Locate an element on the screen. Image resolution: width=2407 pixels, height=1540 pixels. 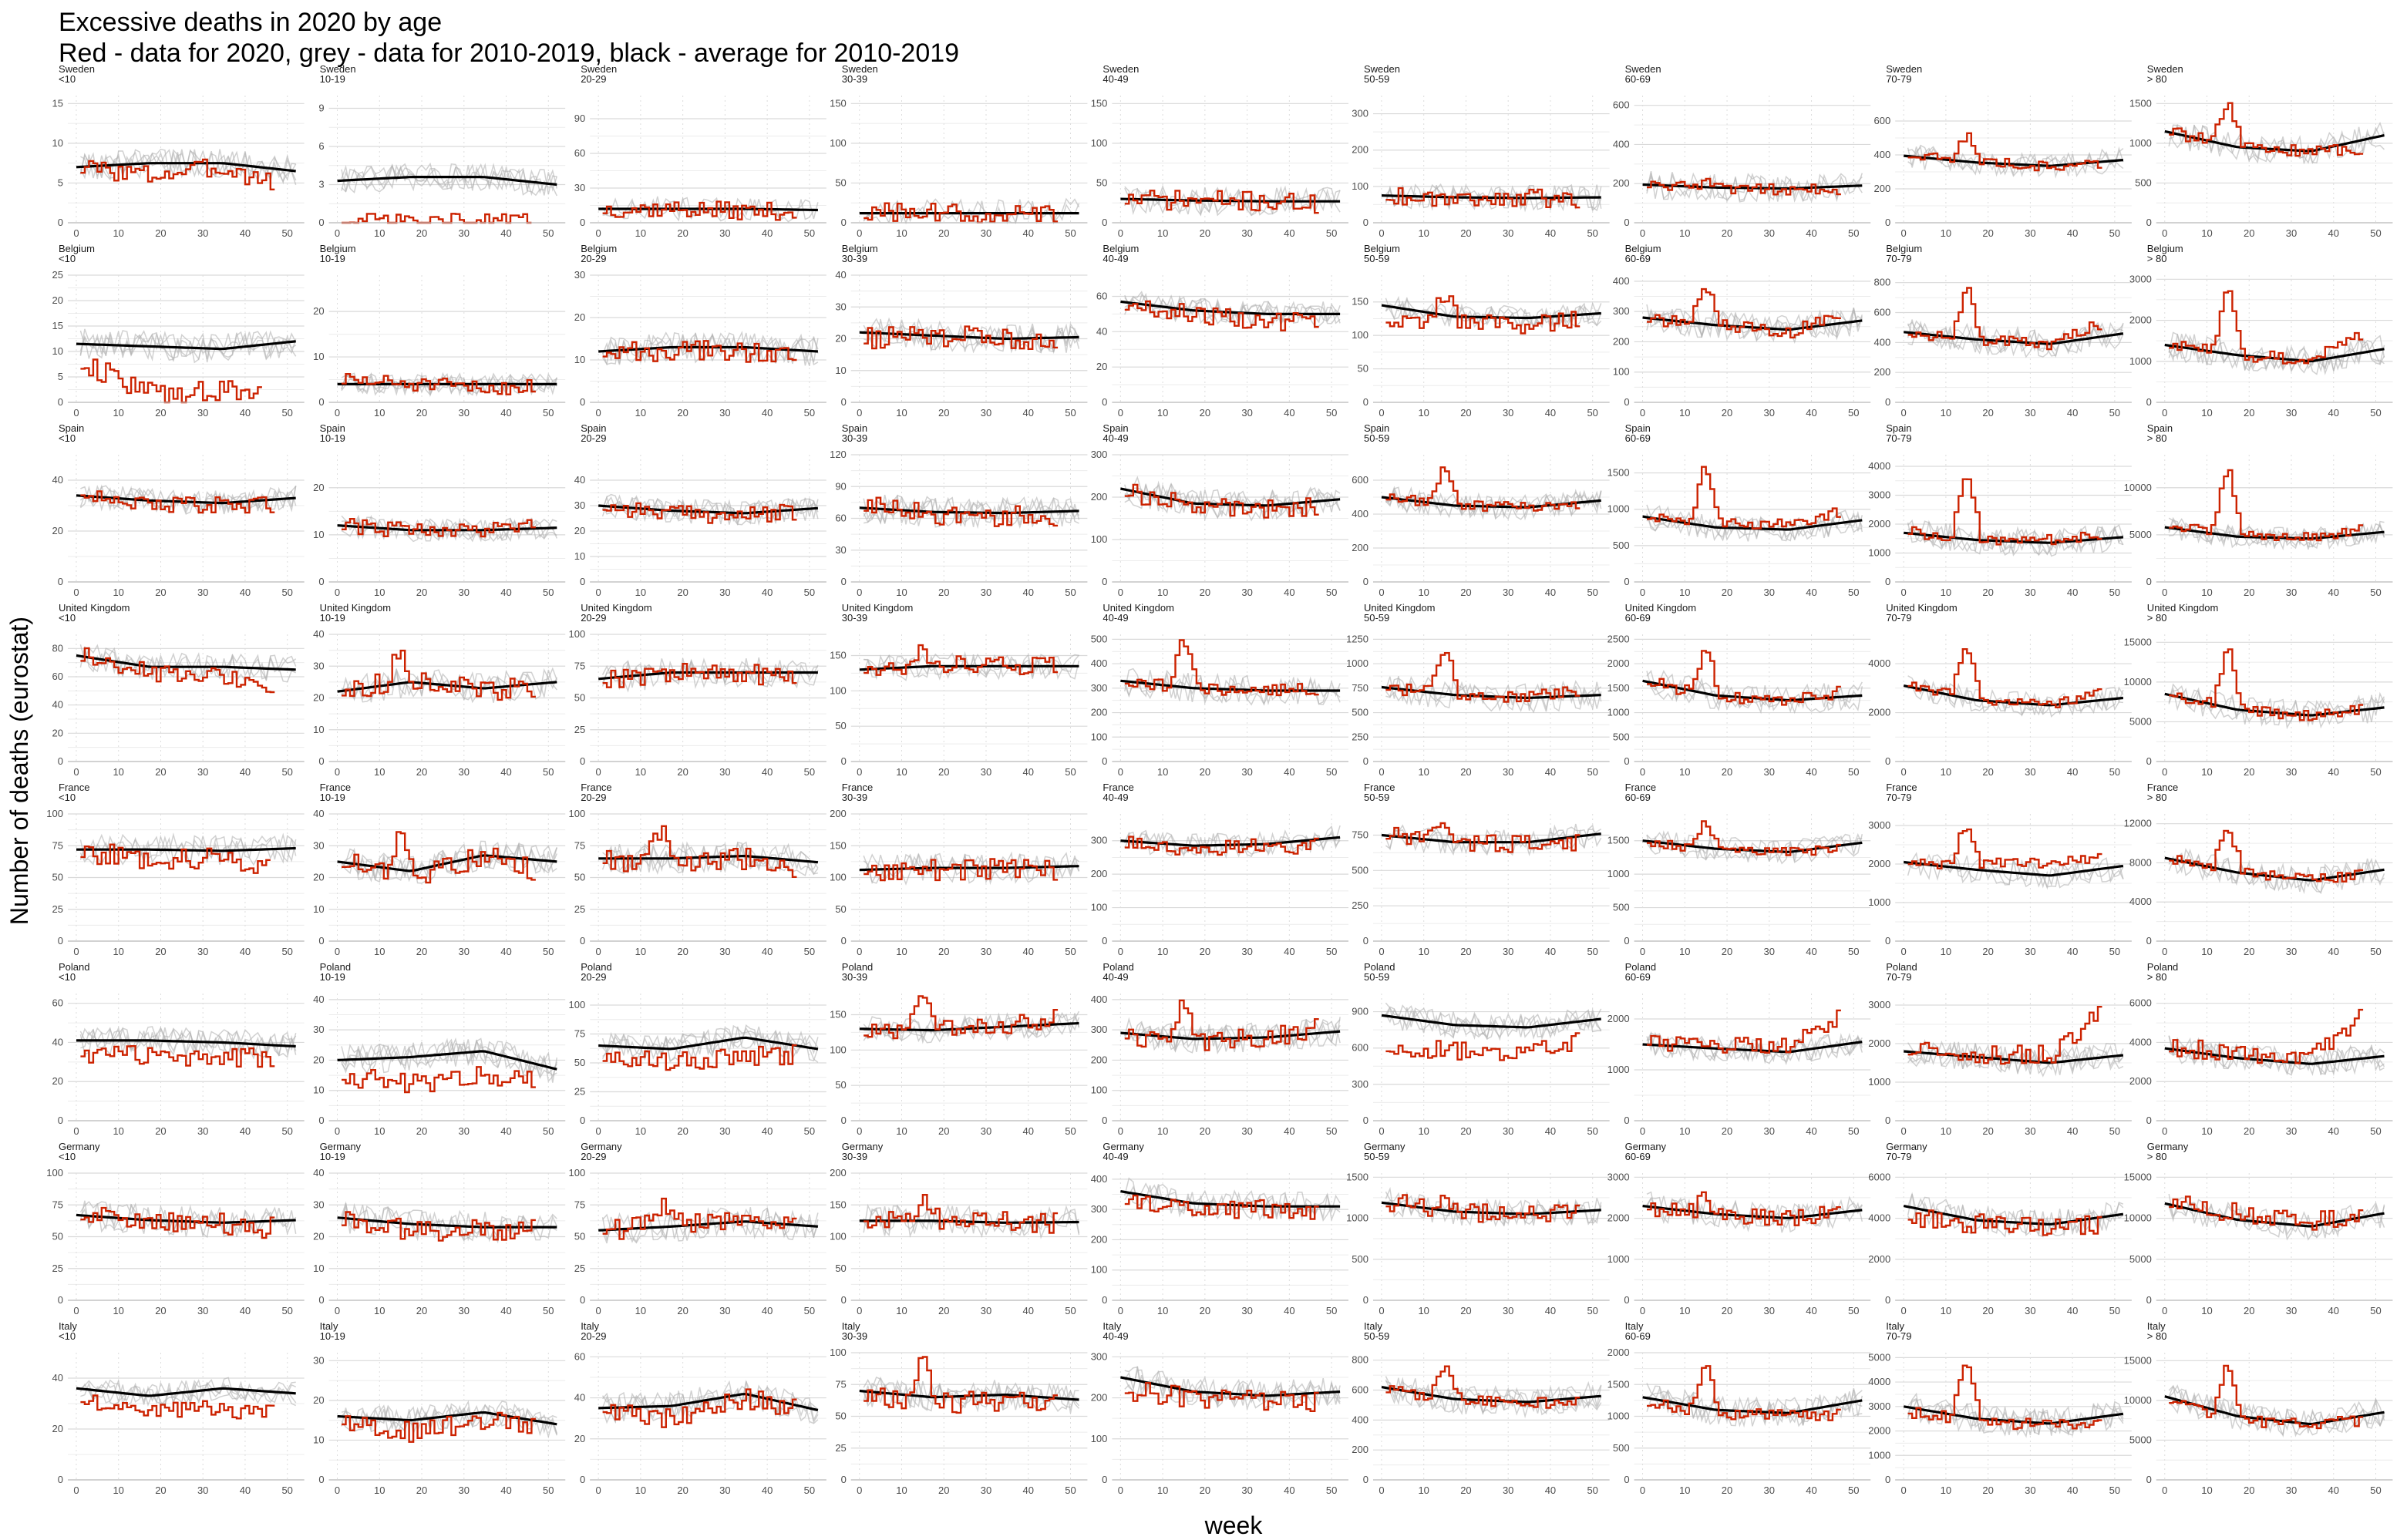
y-tick-label: 750 is located at coordinates (1360, 835).